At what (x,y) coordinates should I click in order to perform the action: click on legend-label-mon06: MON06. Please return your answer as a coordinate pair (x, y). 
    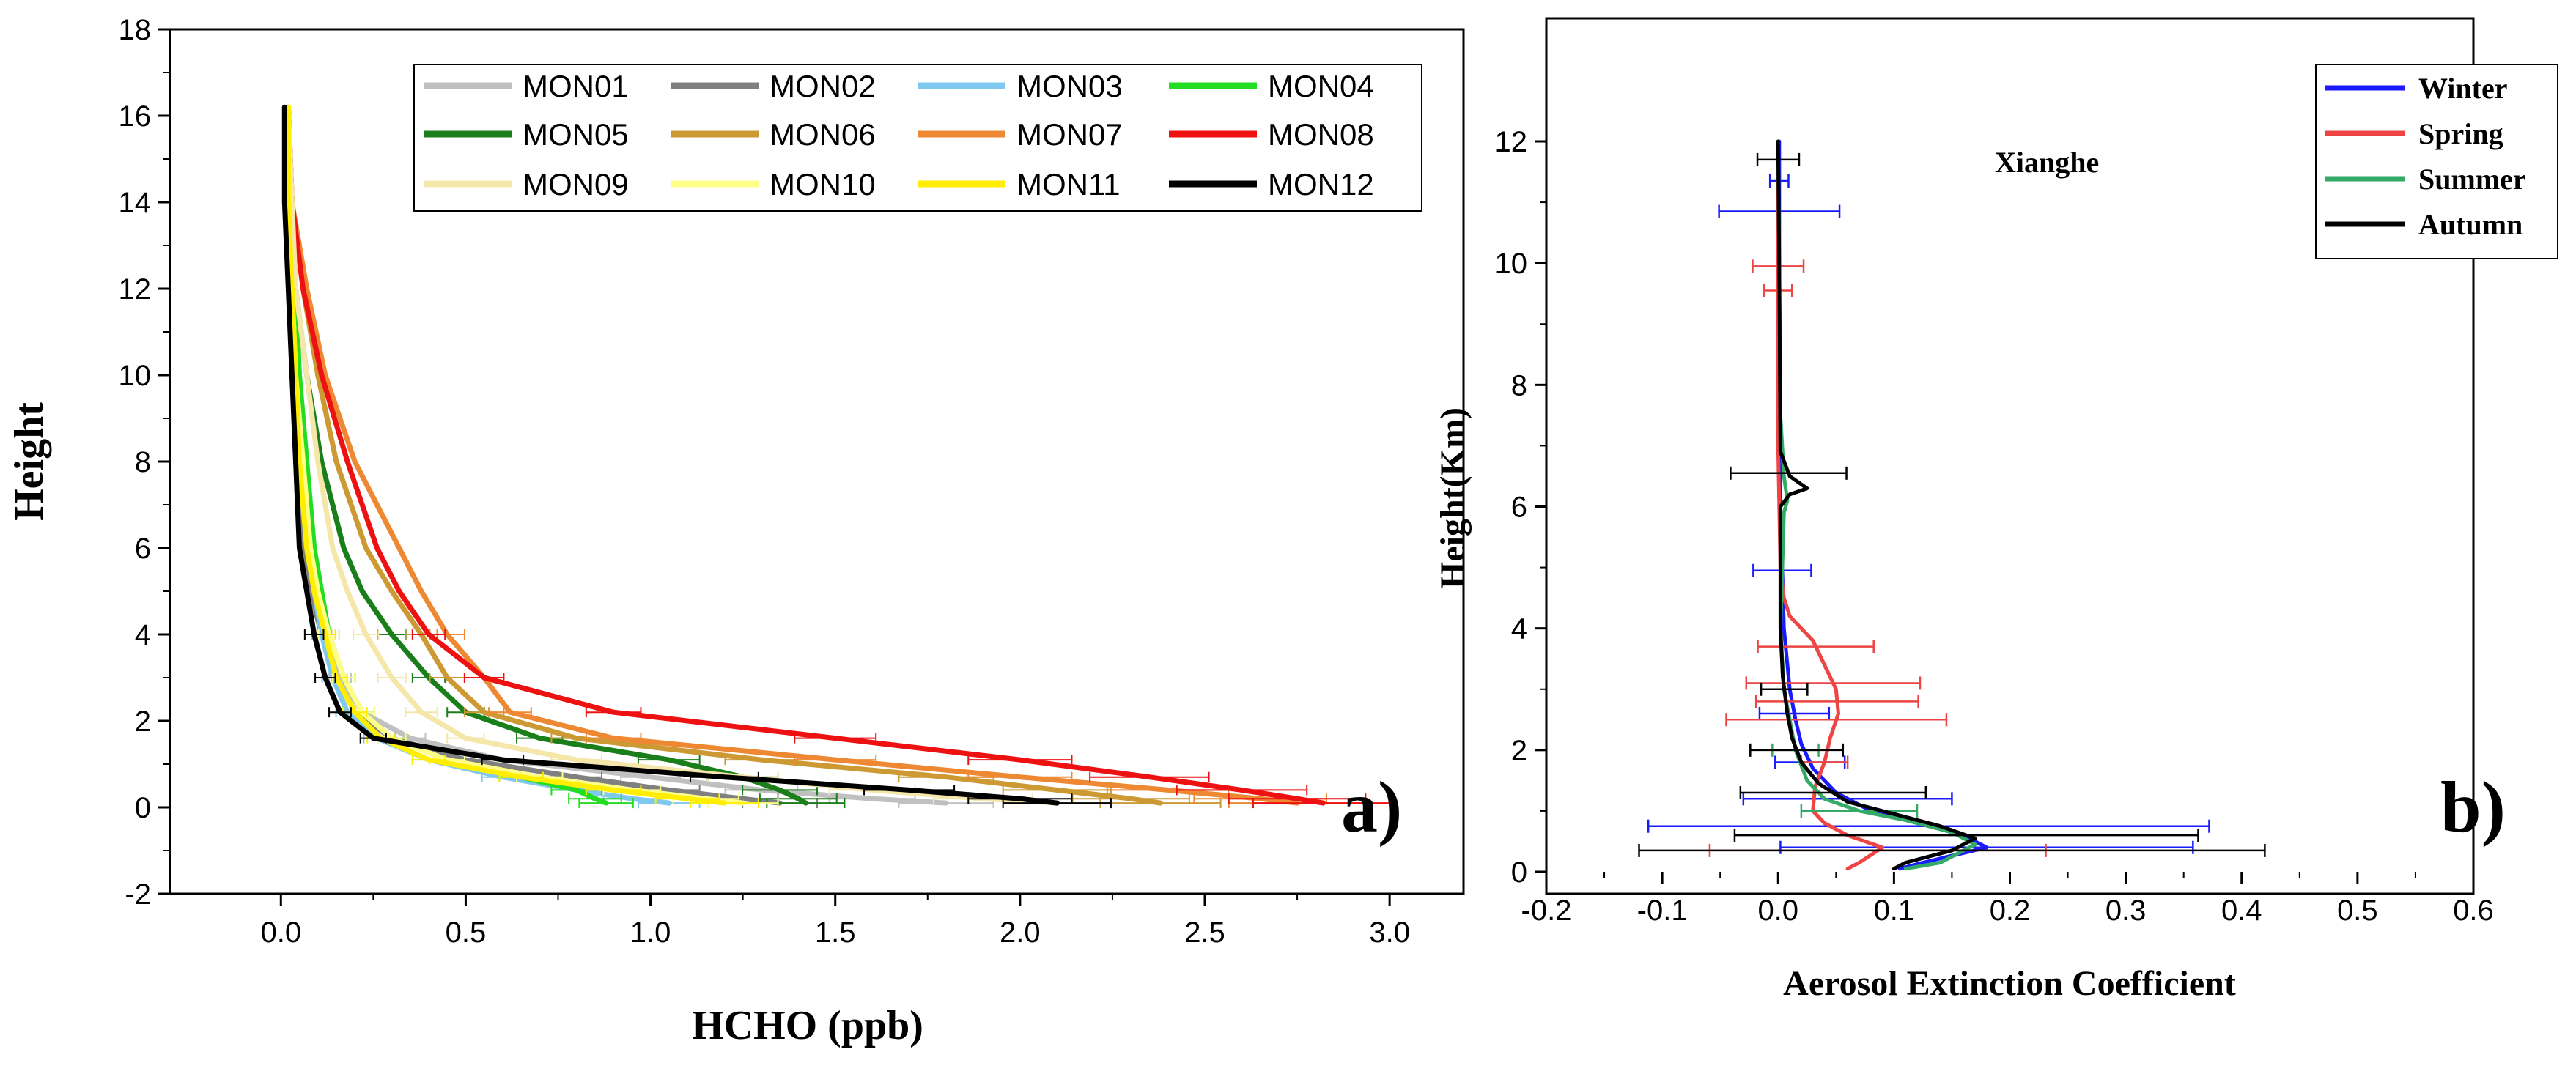
    Looking at the image, I should click on (823, 135).